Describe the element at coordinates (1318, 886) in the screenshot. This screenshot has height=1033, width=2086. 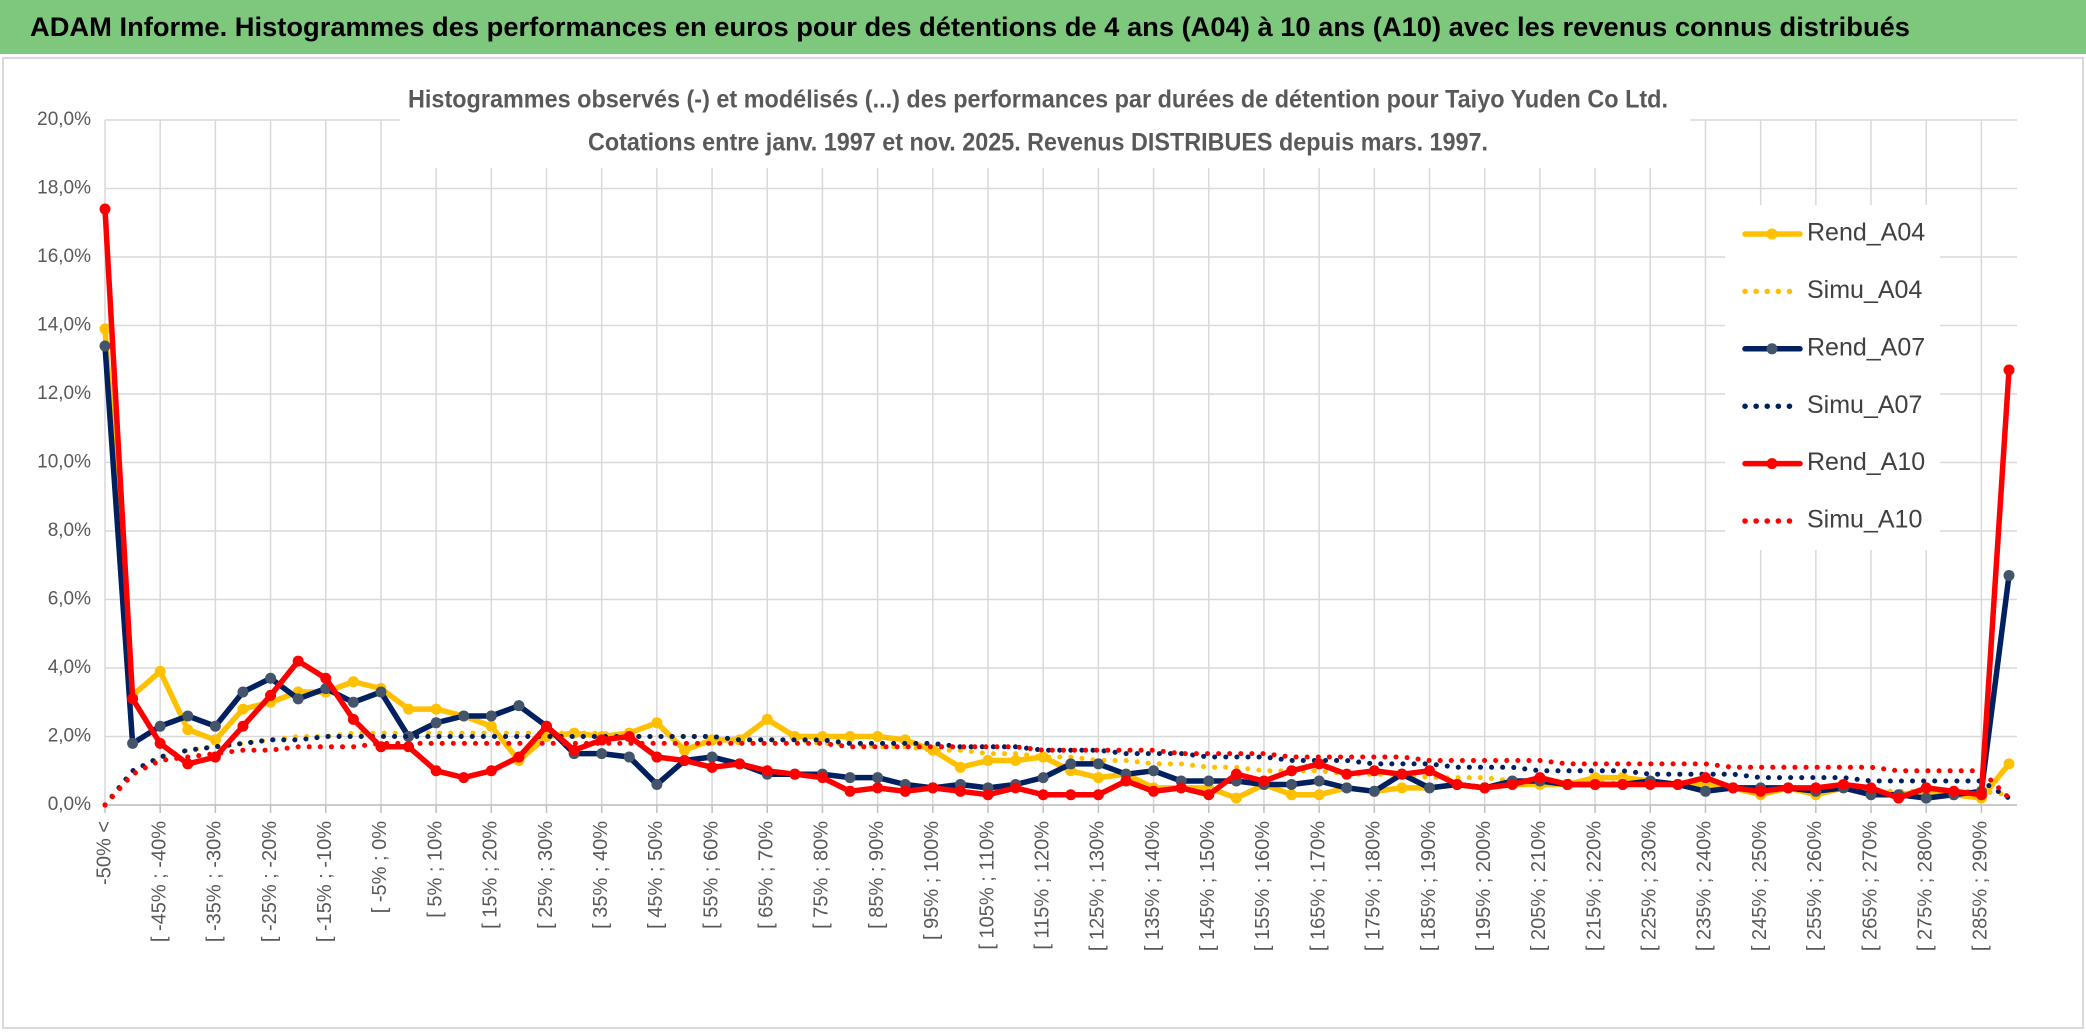
I see `x-tick-label: [ 165% ; 170%` at that location.